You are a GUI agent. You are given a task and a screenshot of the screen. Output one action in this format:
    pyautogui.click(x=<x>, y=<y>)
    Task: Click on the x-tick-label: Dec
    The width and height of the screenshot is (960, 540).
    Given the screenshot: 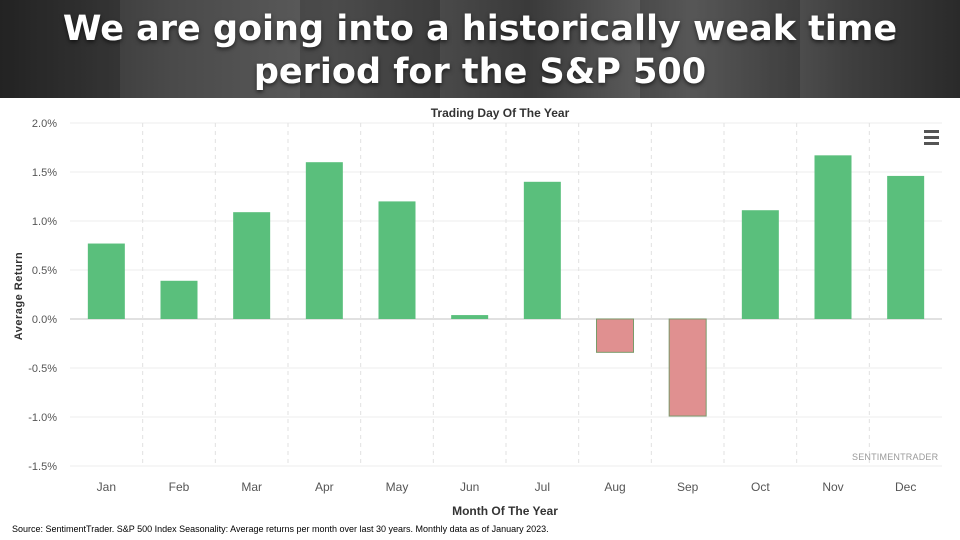 What is the action you would take?
    pyautogui.click(x=905, y=487)
    